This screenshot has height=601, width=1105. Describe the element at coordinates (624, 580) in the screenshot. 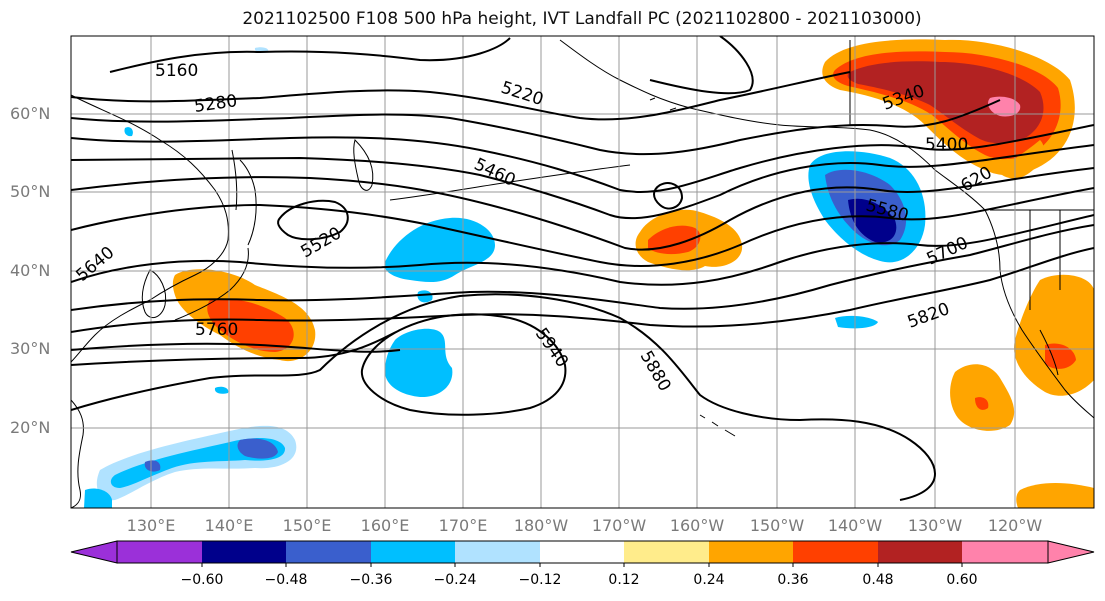

I see `colorbar-tick-label: 0.12` at that location.